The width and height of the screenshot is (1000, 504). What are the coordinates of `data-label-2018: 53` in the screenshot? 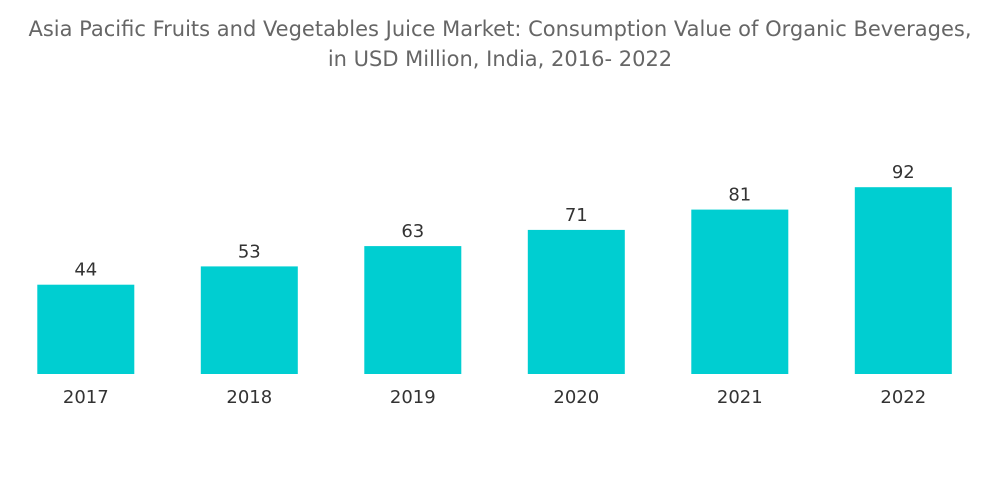 It's located at (249, 251).